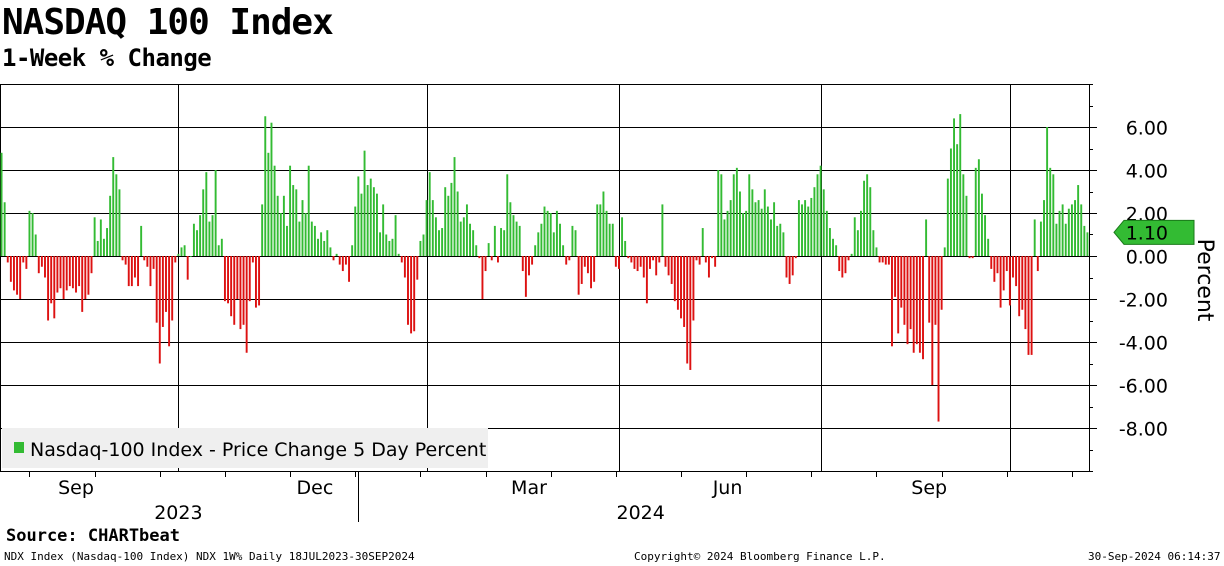 This screenshot has width=1224, height=566. What do you see at coordinates (107, 58) in the screenshot?
I see `chart-subtitle: 1-Week % Change` at bounding box center [107, 58].